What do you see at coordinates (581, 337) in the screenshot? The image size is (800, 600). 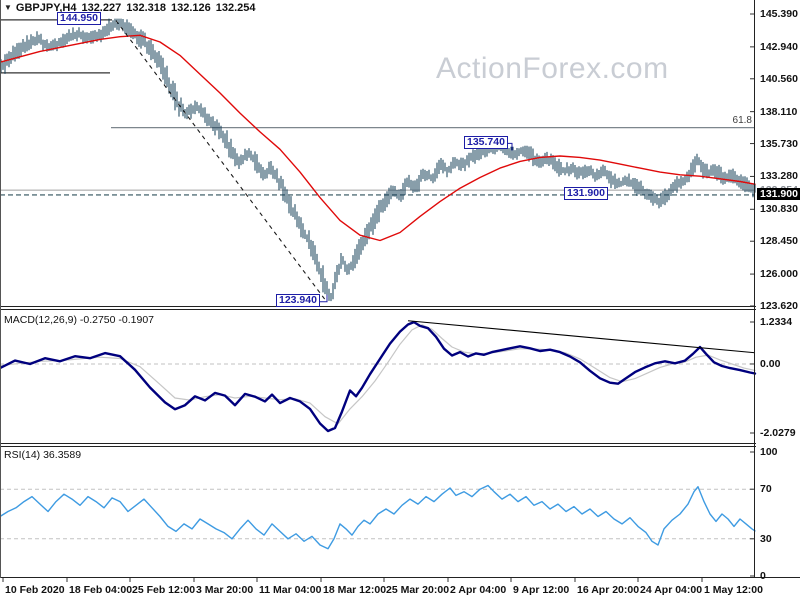 I see `macd-trendline` at bounding box center [581, 337].